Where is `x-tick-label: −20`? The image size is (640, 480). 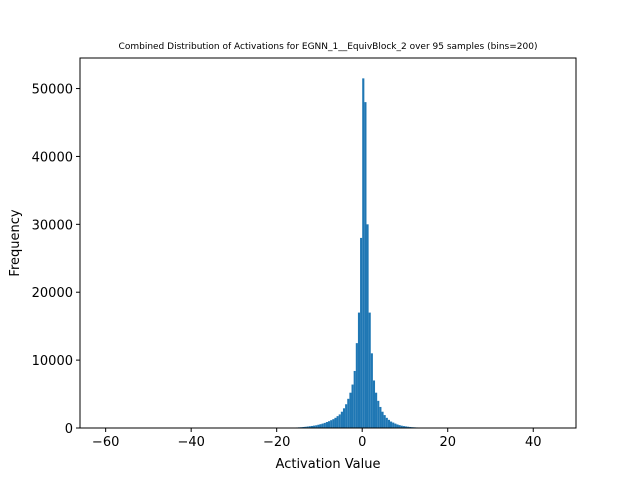
x-tick-label: −20 is located at coordinates (276, 442).